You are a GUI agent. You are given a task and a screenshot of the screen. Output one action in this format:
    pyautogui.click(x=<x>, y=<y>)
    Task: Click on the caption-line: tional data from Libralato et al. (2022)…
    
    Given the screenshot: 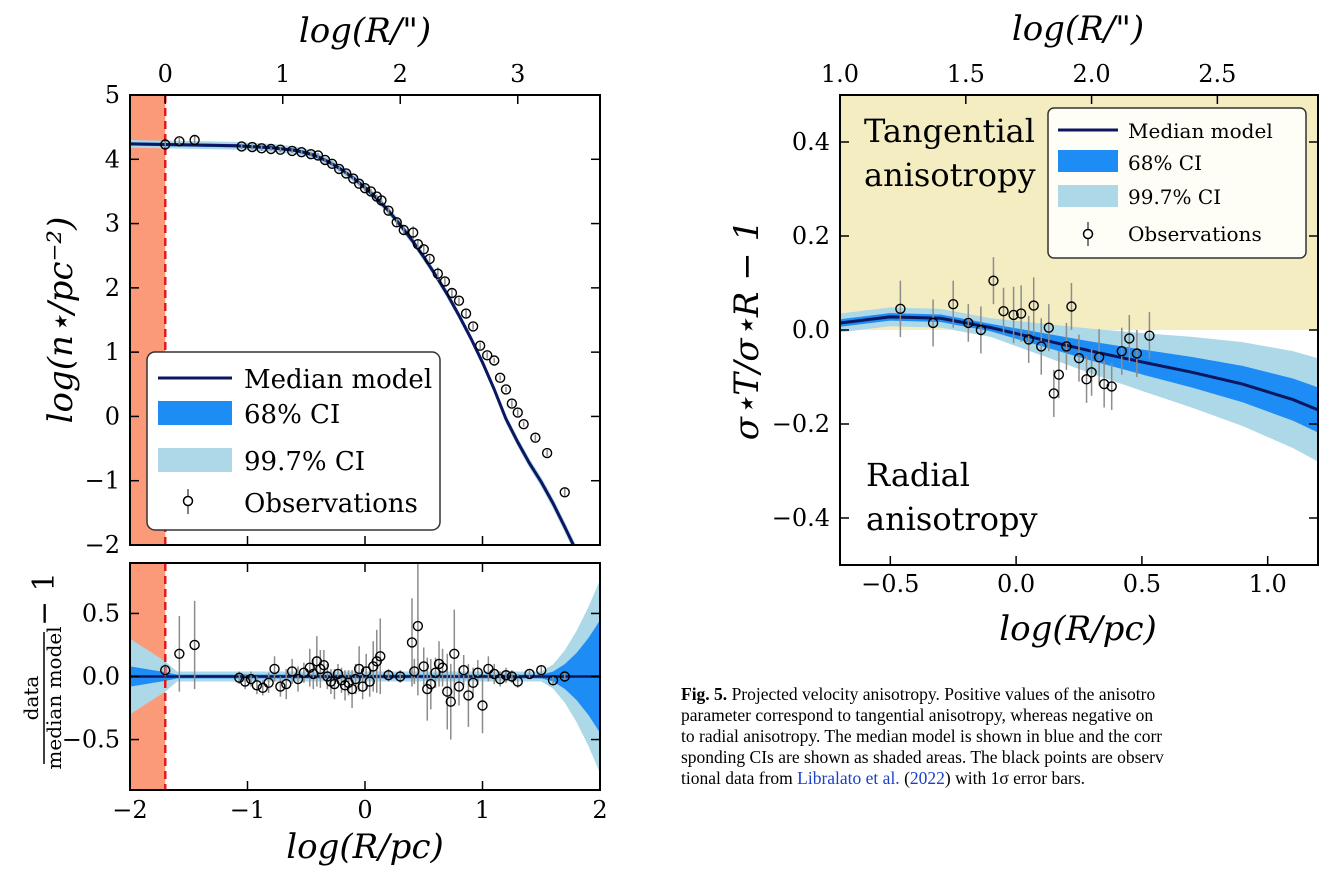 What is the action you would take?
    pyautogui.click(x=1008, y=778)
    